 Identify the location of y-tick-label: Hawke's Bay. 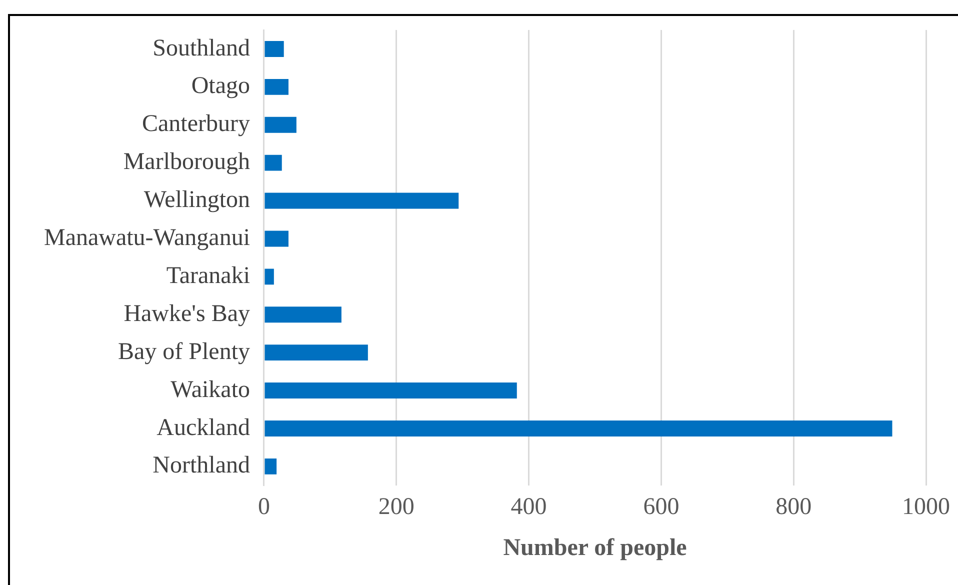
(187, 313).